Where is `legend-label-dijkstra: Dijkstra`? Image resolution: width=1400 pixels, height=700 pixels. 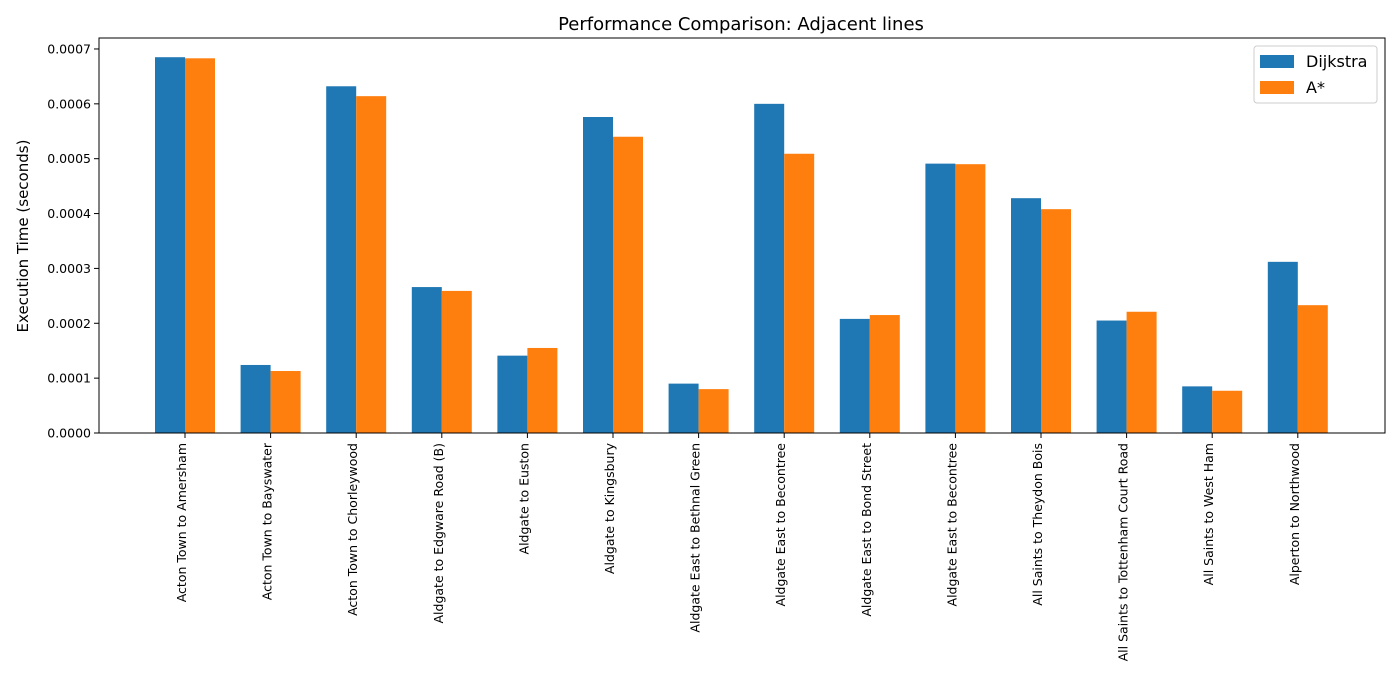 legend-label-dijkstra: Dijkstra is located at coordinates (1336, 61).